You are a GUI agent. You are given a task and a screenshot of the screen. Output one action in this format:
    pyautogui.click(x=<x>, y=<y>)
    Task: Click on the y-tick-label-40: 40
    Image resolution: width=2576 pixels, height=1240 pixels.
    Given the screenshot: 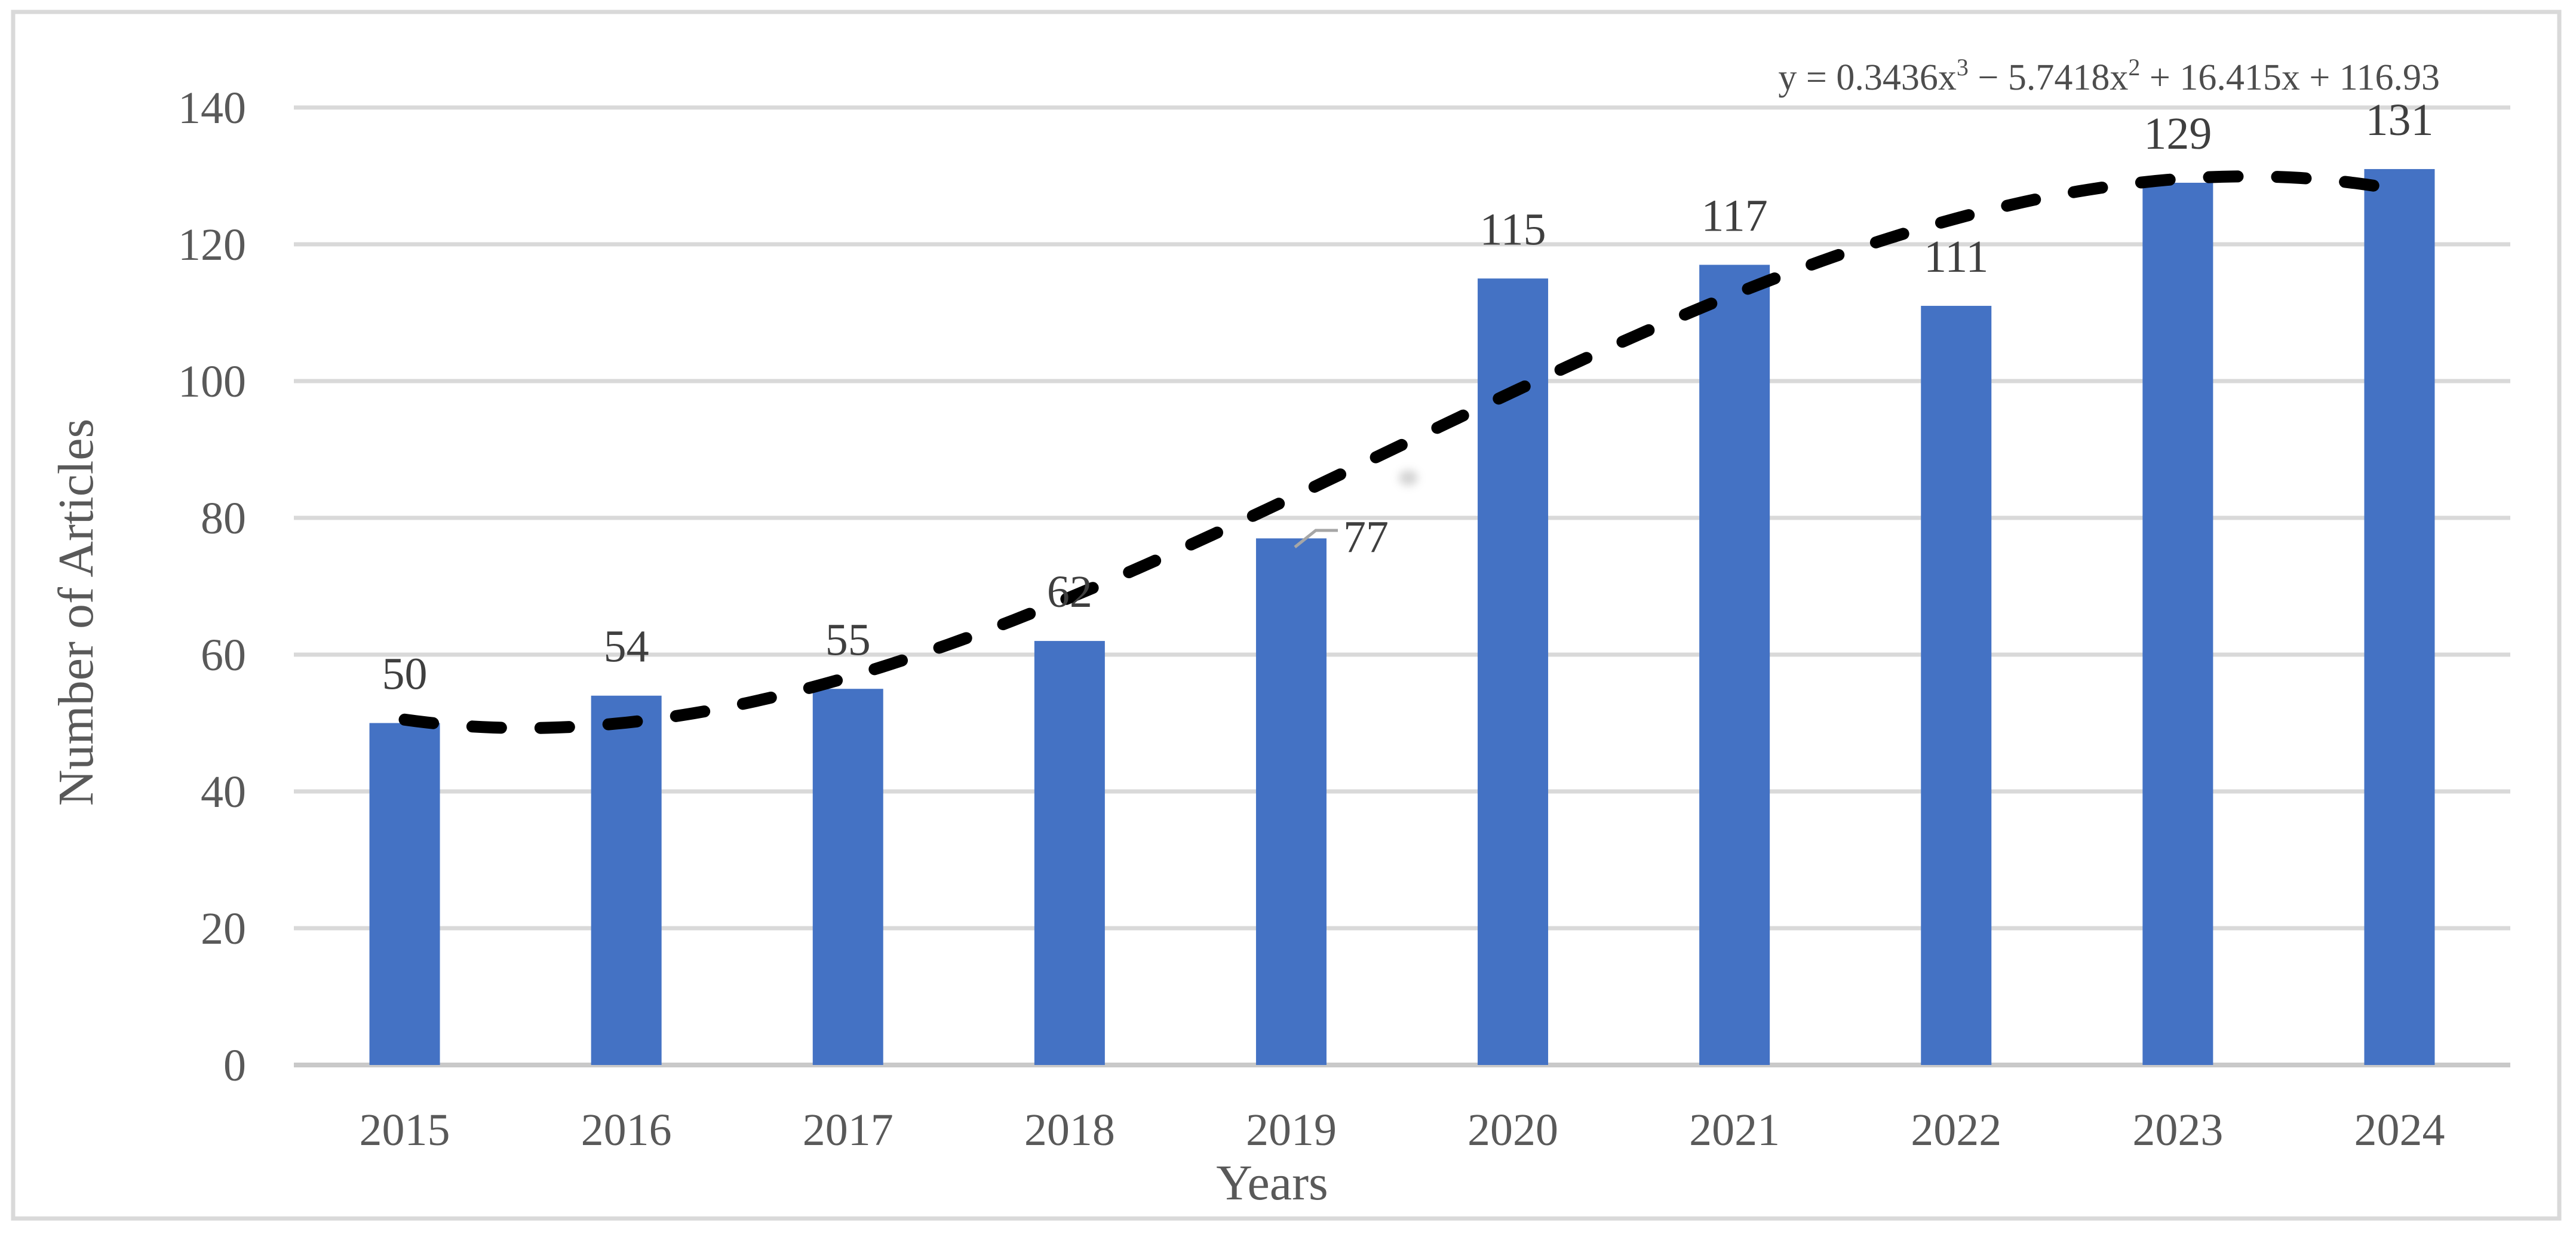 What is the action you would take?
    pyautogui.click(x=224, y=792)
    